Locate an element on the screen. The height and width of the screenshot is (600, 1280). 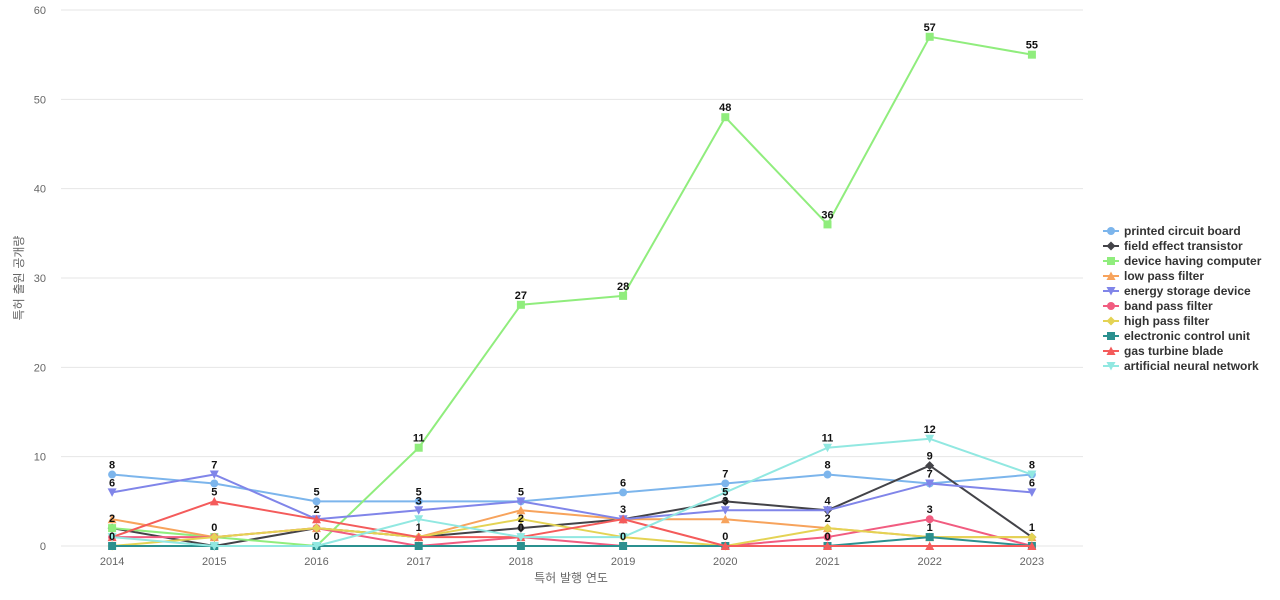
series-line is located at coordinates (572, 492).